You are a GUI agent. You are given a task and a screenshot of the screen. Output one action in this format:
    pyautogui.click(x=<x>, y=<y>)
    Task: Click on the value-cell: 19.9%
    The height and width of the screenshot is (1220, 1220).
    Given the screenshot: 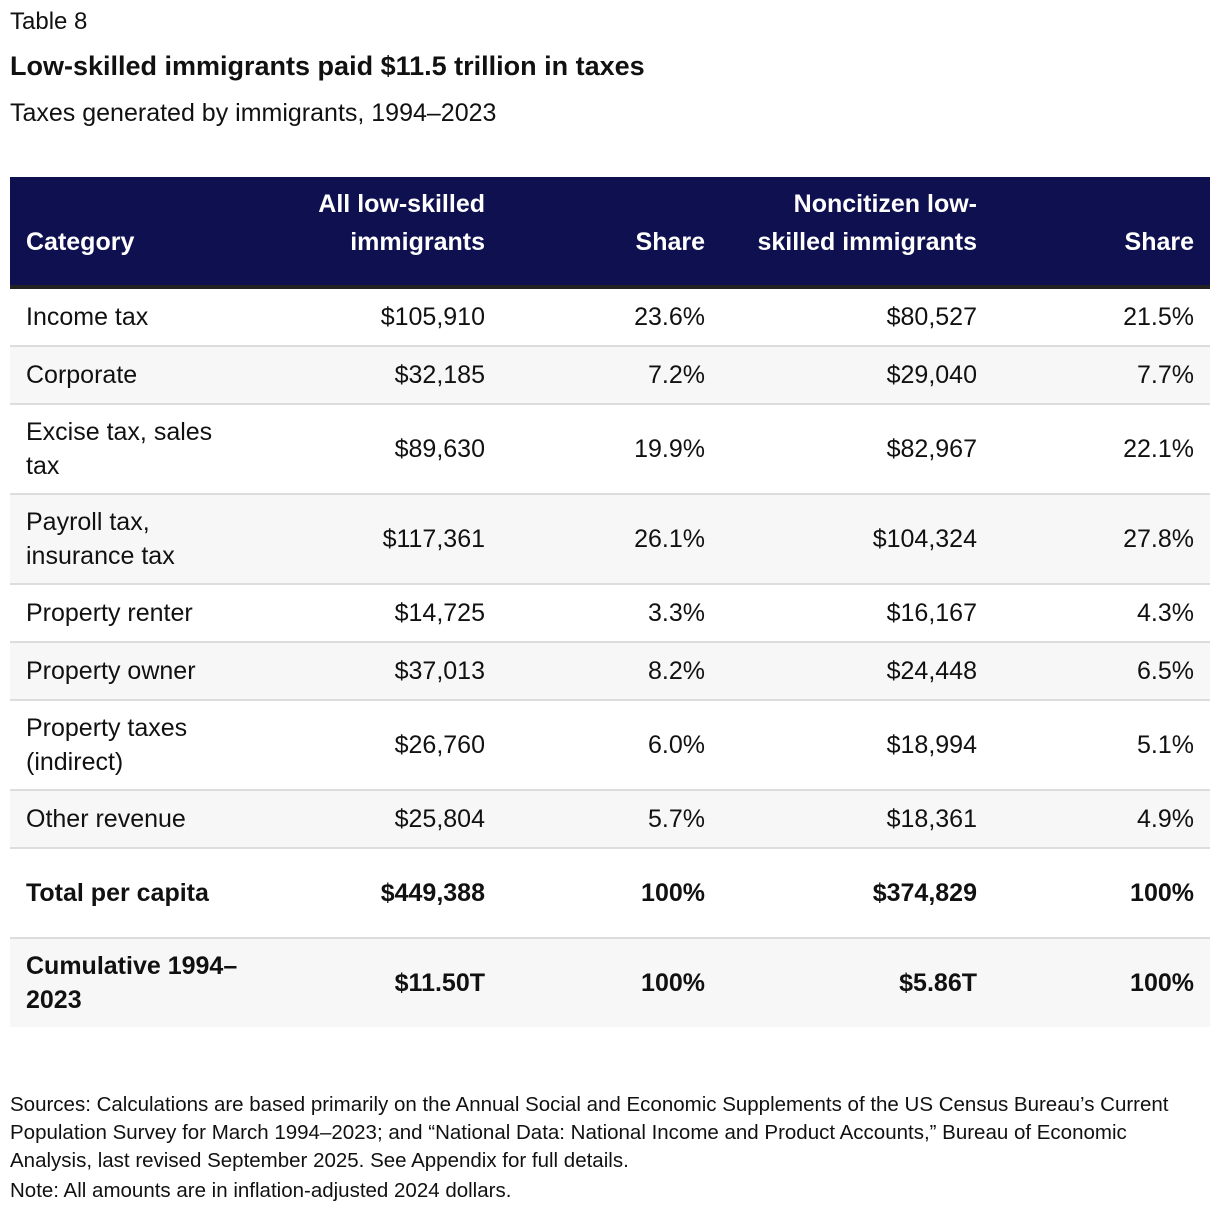 What is the action you would take?
    pyautogui.click(x=611, y=449)
    